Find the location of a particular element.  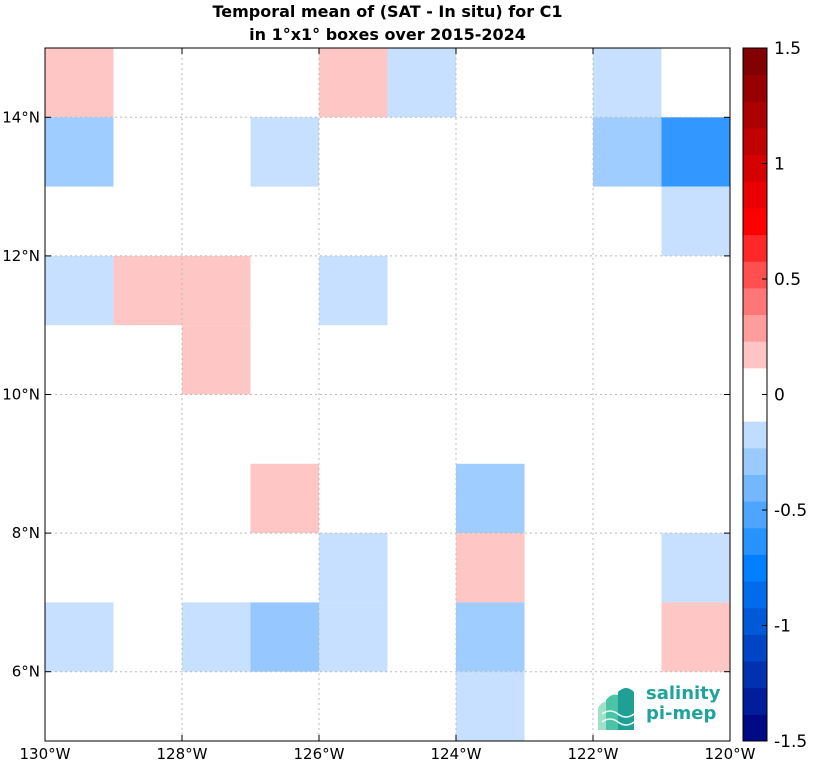

wave-logo-icon is located at coordinates (616, 709).